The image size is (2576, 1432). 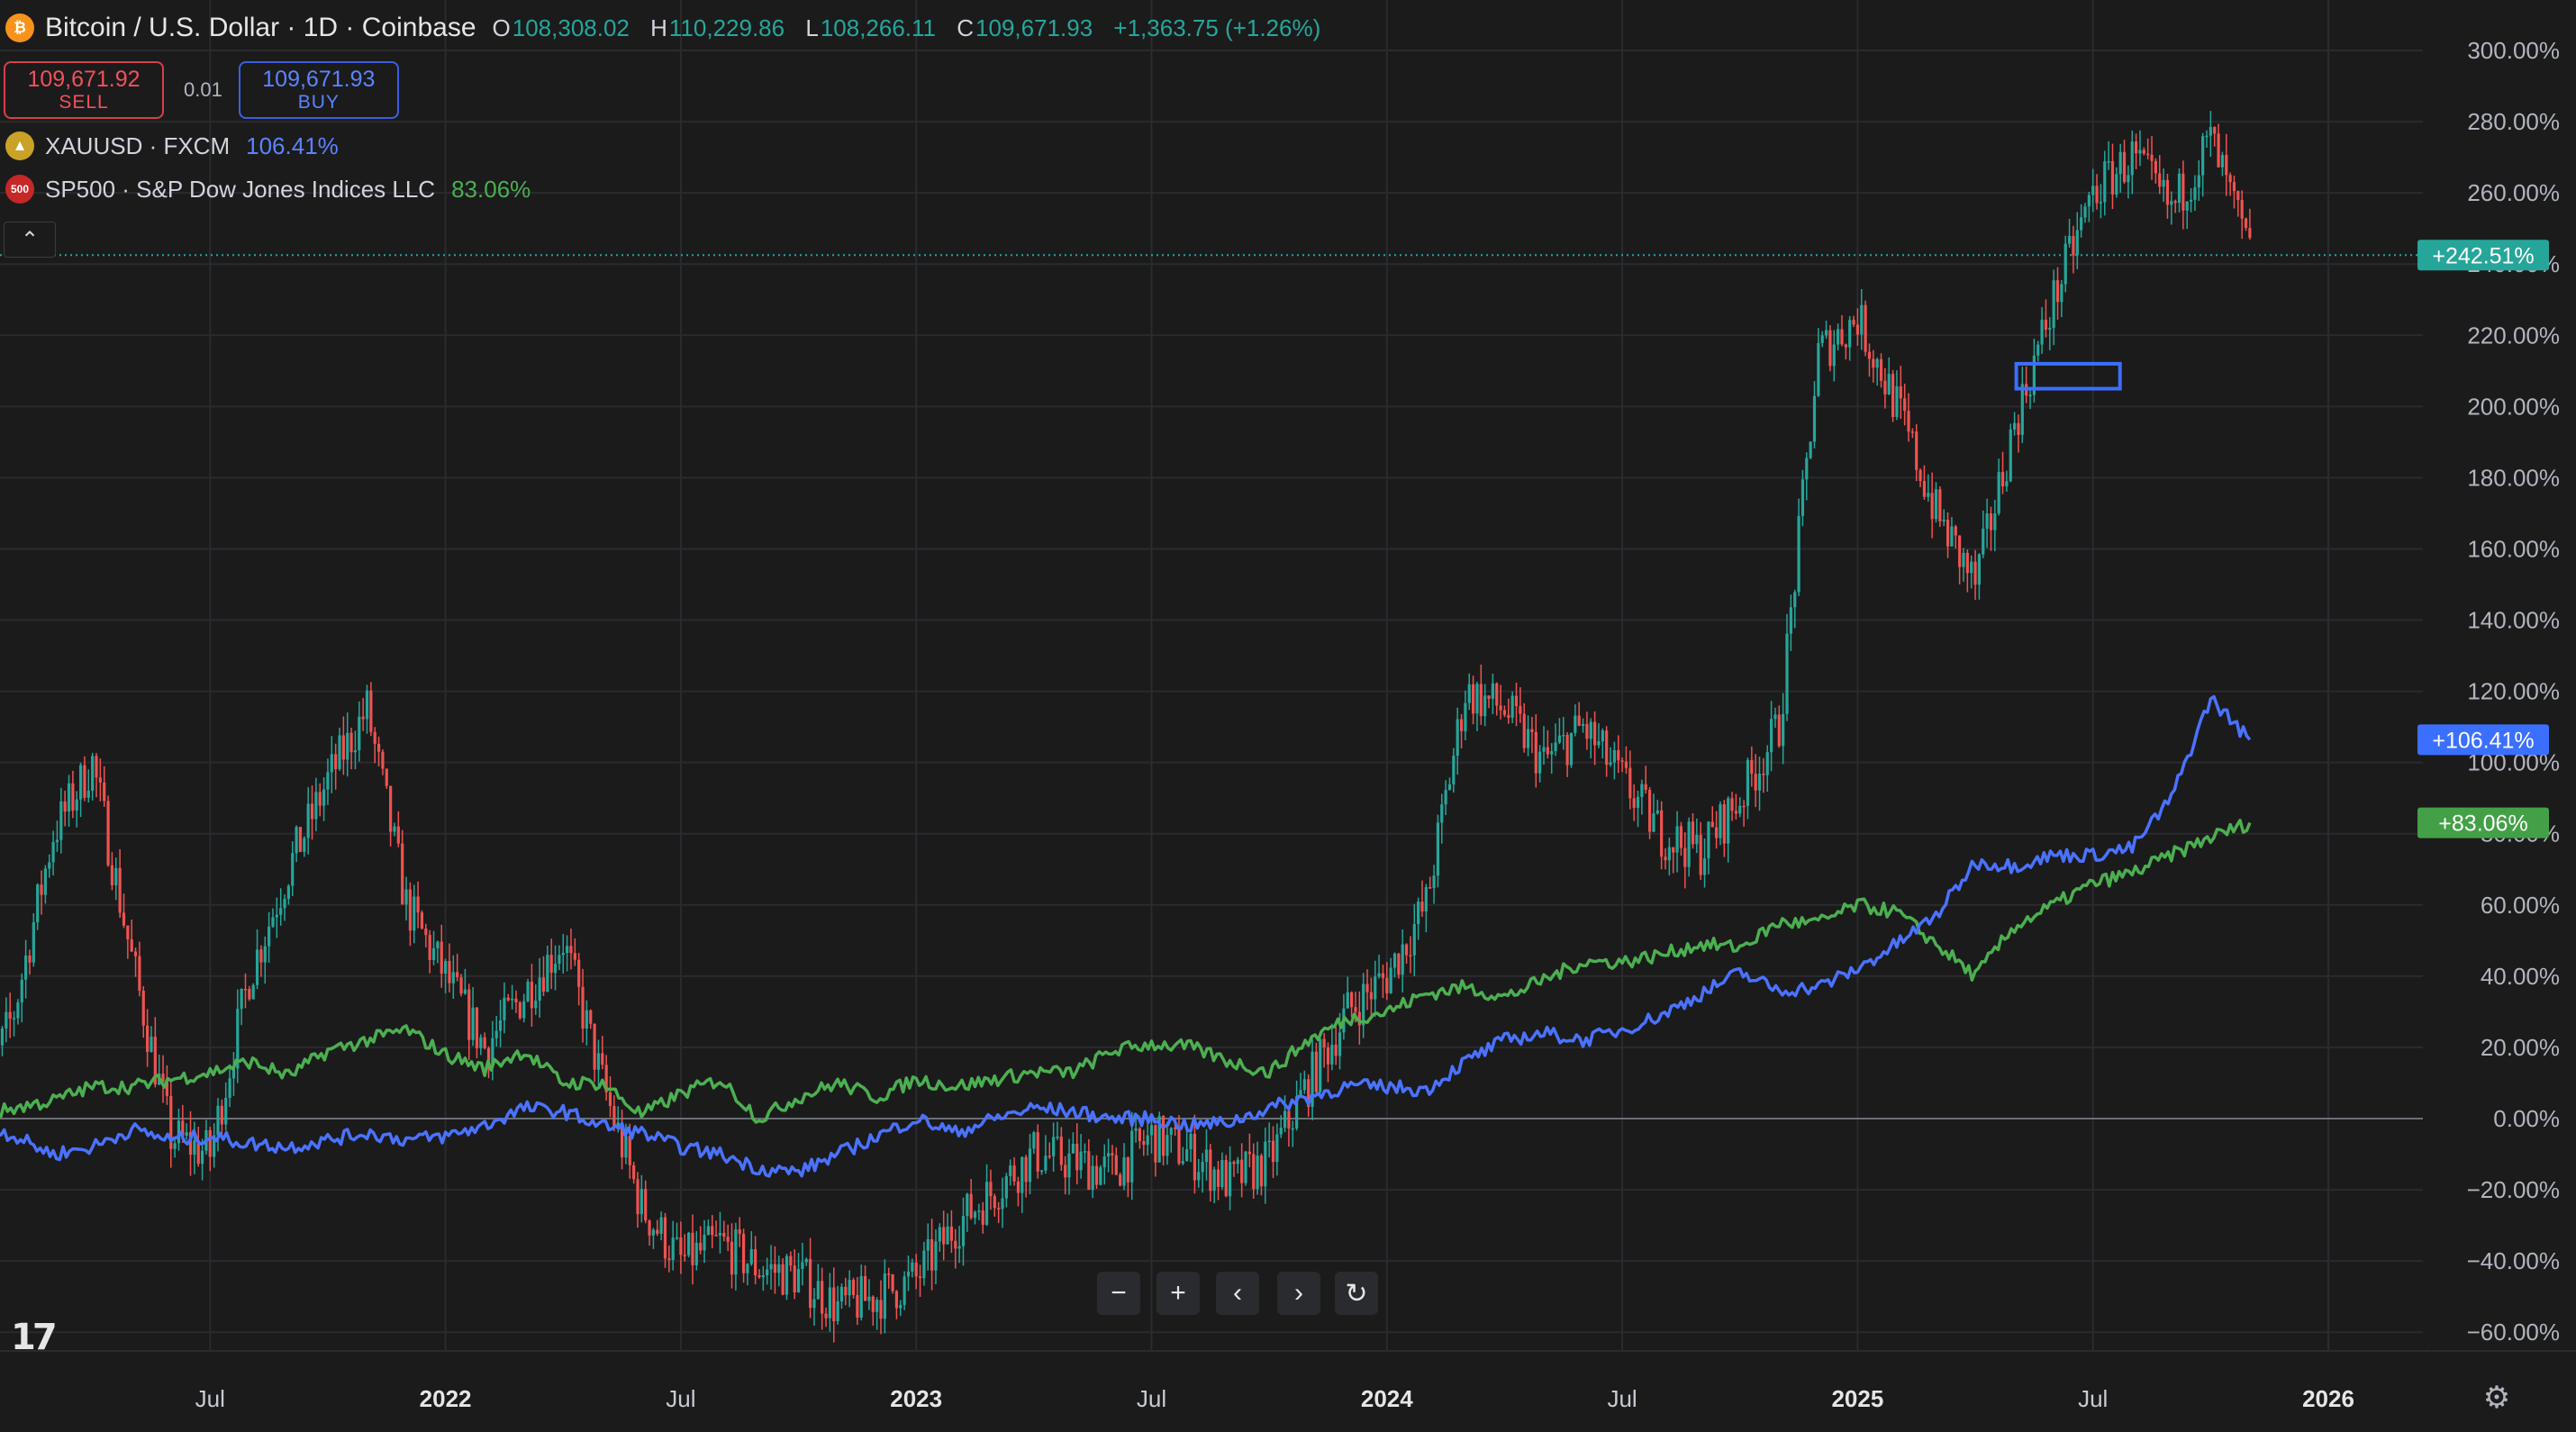 I want to click on y-tick-label: 280.00%, so click(x=2513, y=122).